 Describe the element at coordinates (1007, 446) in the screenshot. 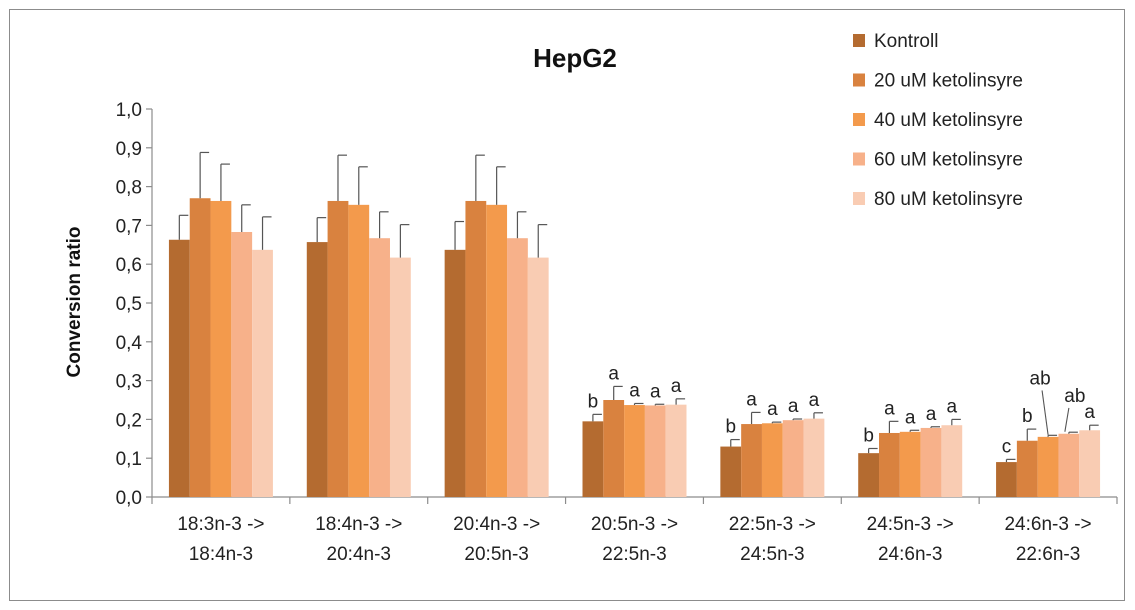

I see `significance-label: c` at that location.